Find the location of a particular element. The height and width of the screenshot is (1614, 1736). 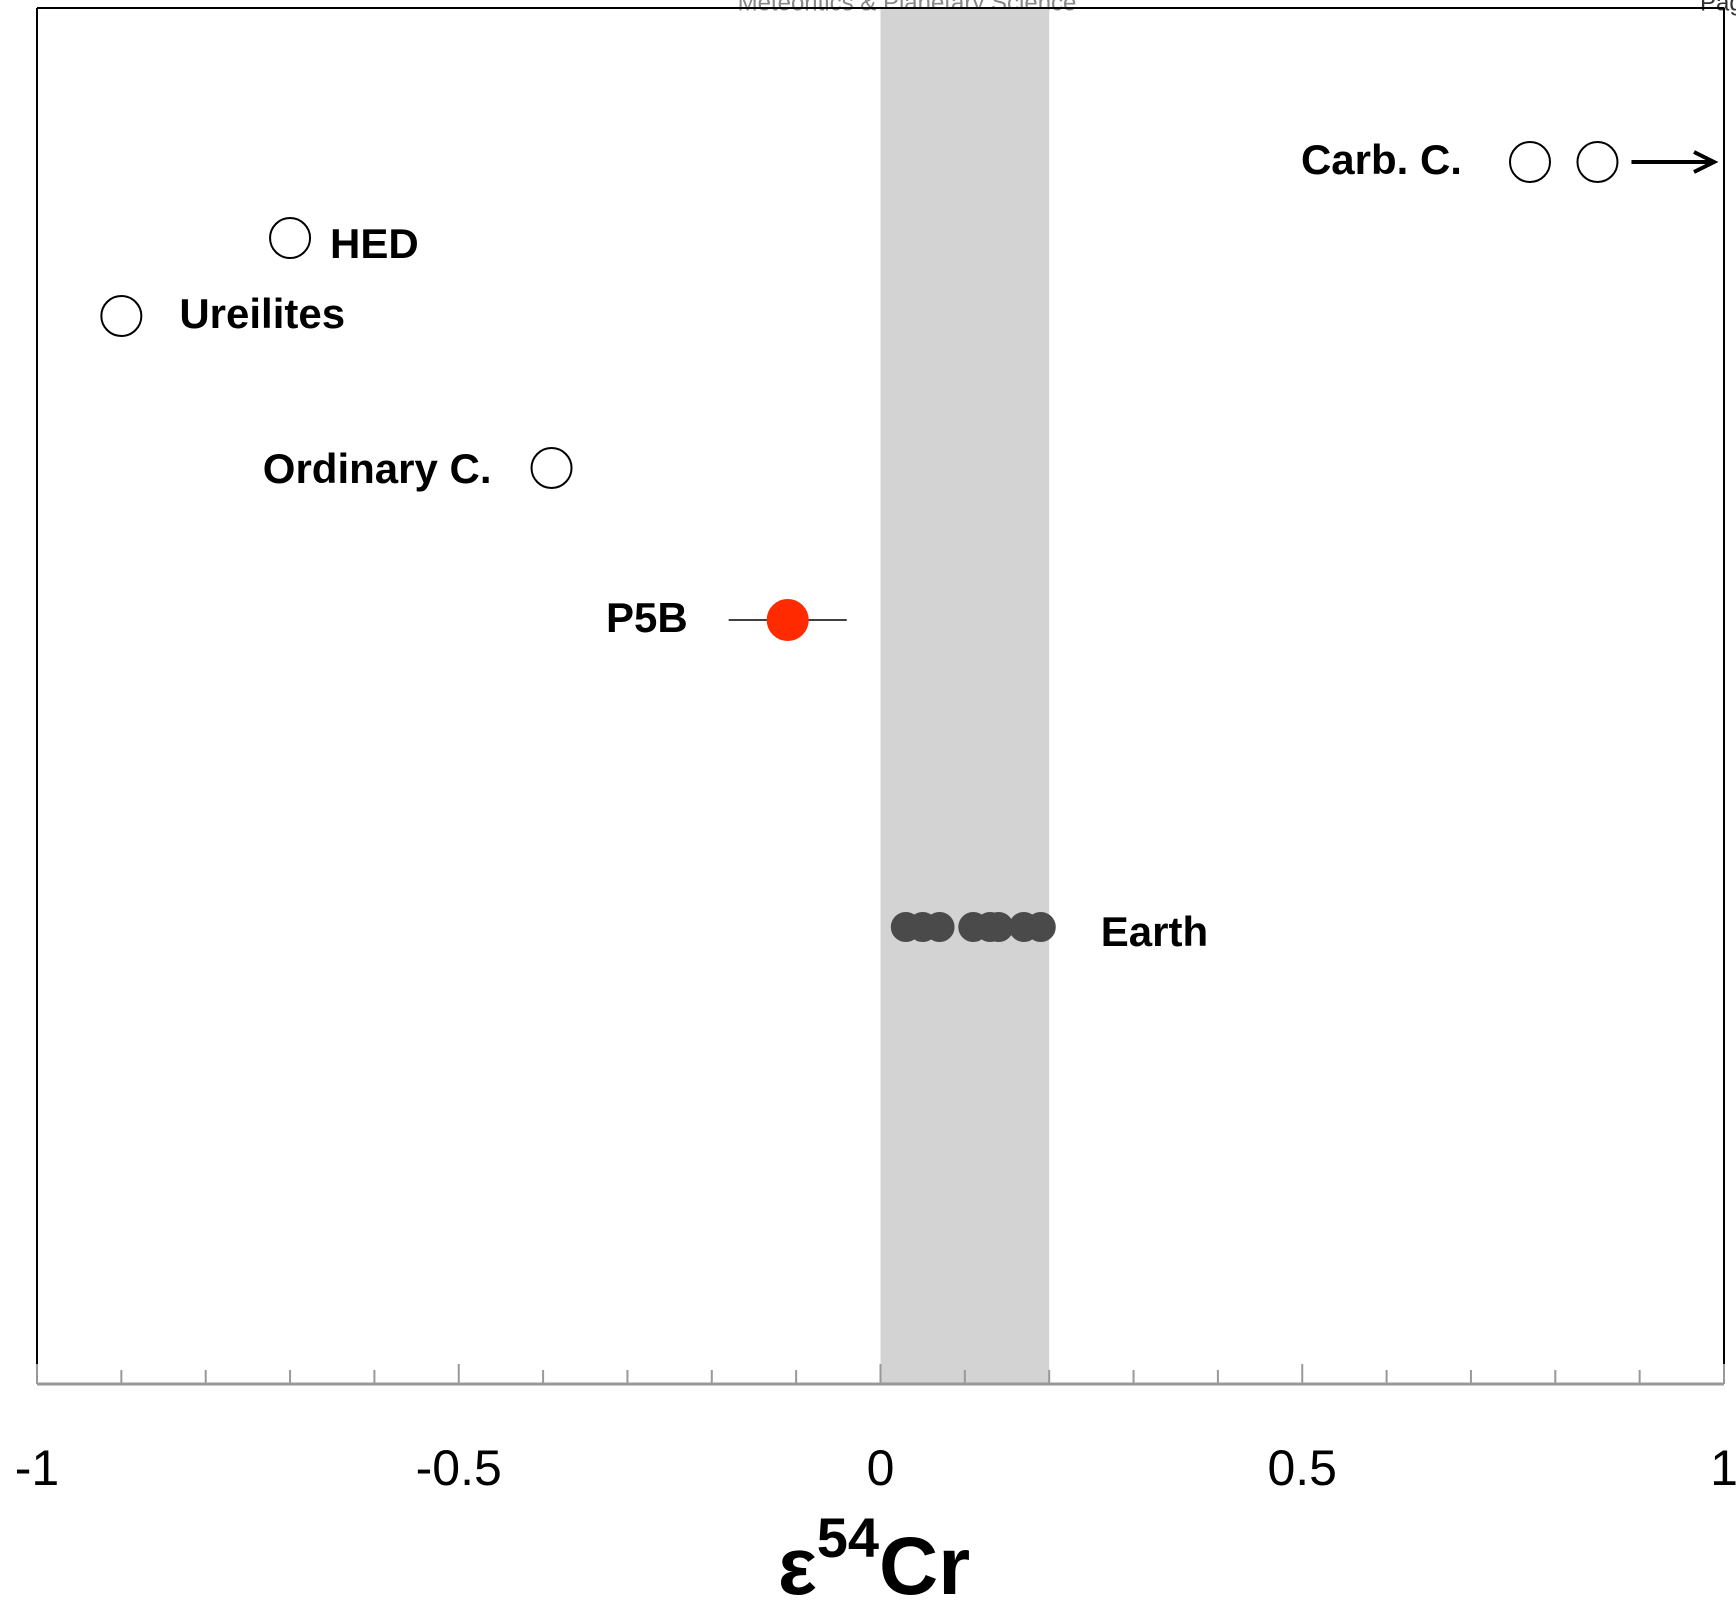

earth-band is located at coordinates (965, 696).